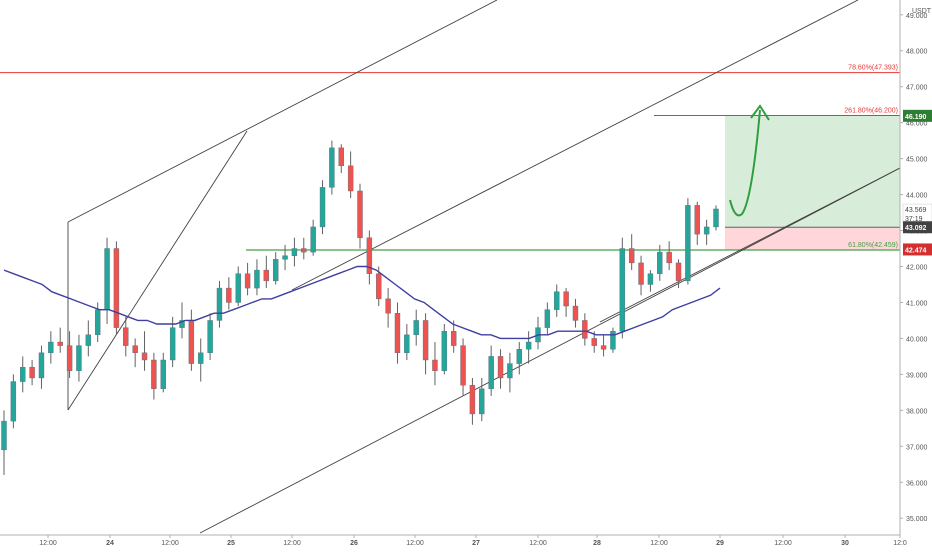 The width and height of the screenshot is (932, 555). What do you see at coordinates (812, 182) in the screenshot?
I see `position-zones` at bounding box center [812, 182].